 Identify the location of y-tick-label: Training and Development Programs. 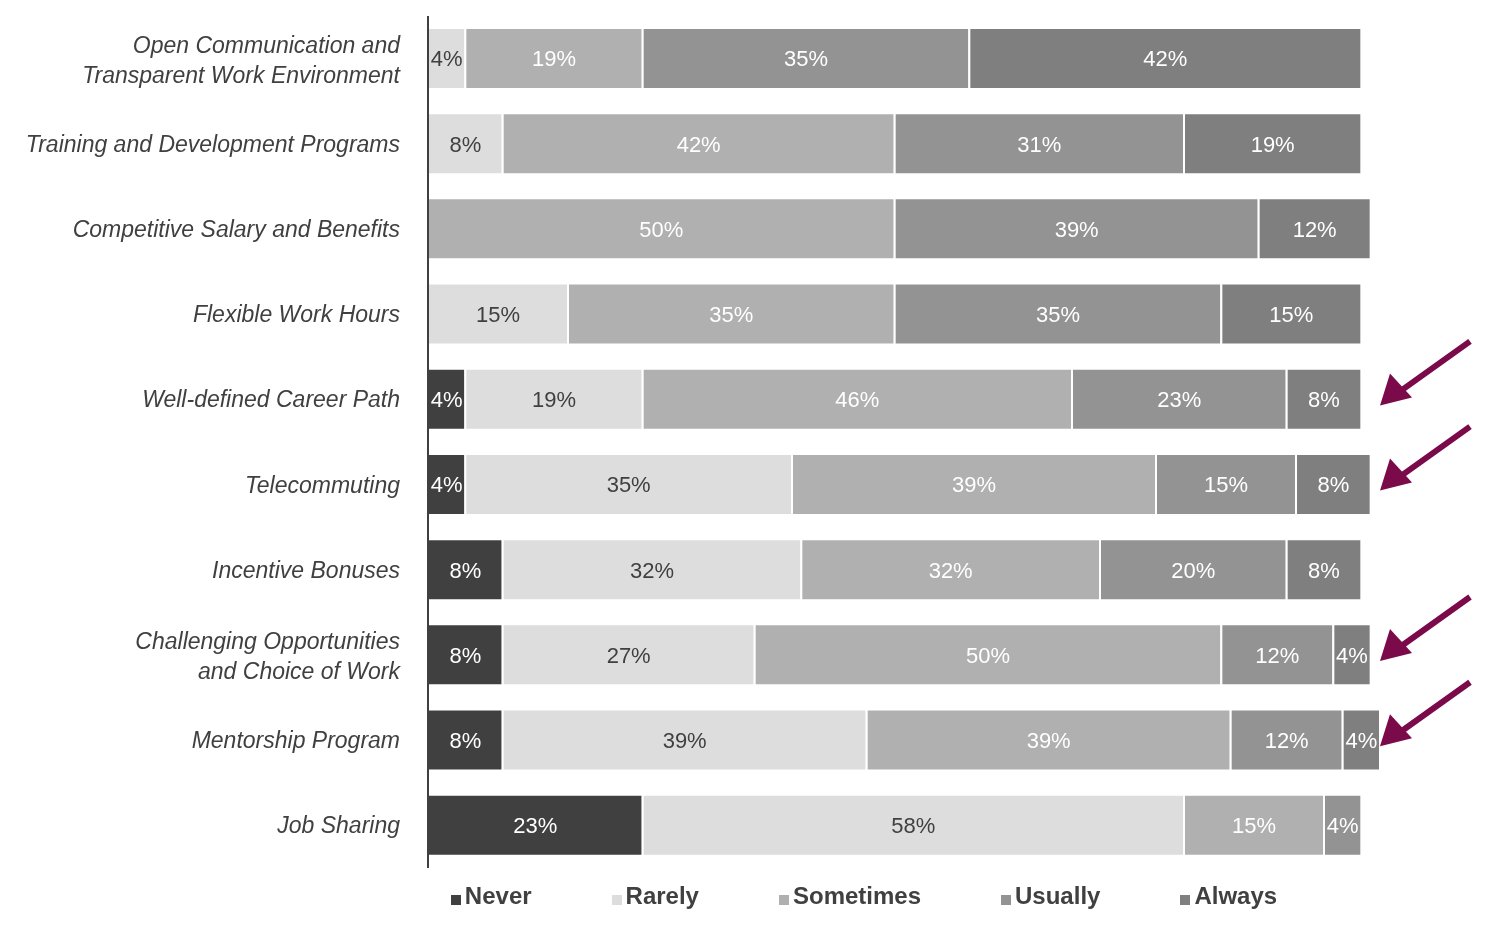
(213, 143).